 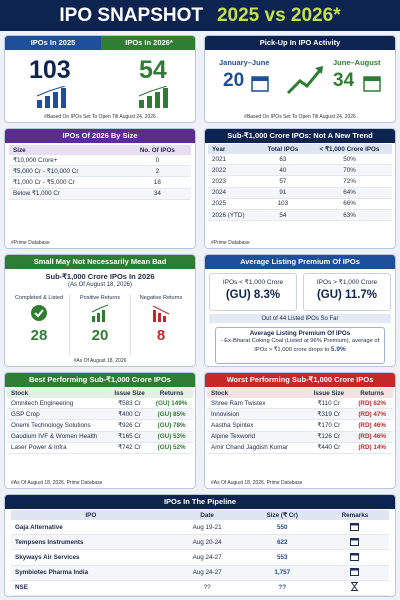 What do you see at coordinates (282, 515) in the screenshot?
I see `column-header: Size (₹ Cr)` at bounding box center [282, 515].